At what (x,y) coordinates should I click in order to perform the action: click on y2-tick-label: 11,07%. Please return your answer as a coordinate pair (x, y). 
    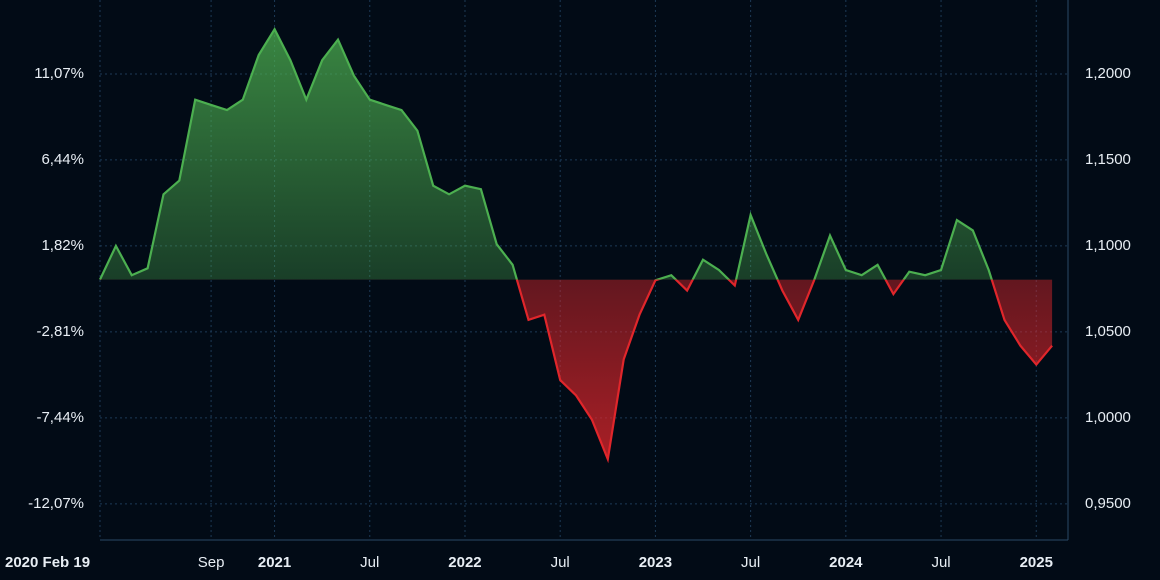
    Looking at the image, I should click on (59, 73).